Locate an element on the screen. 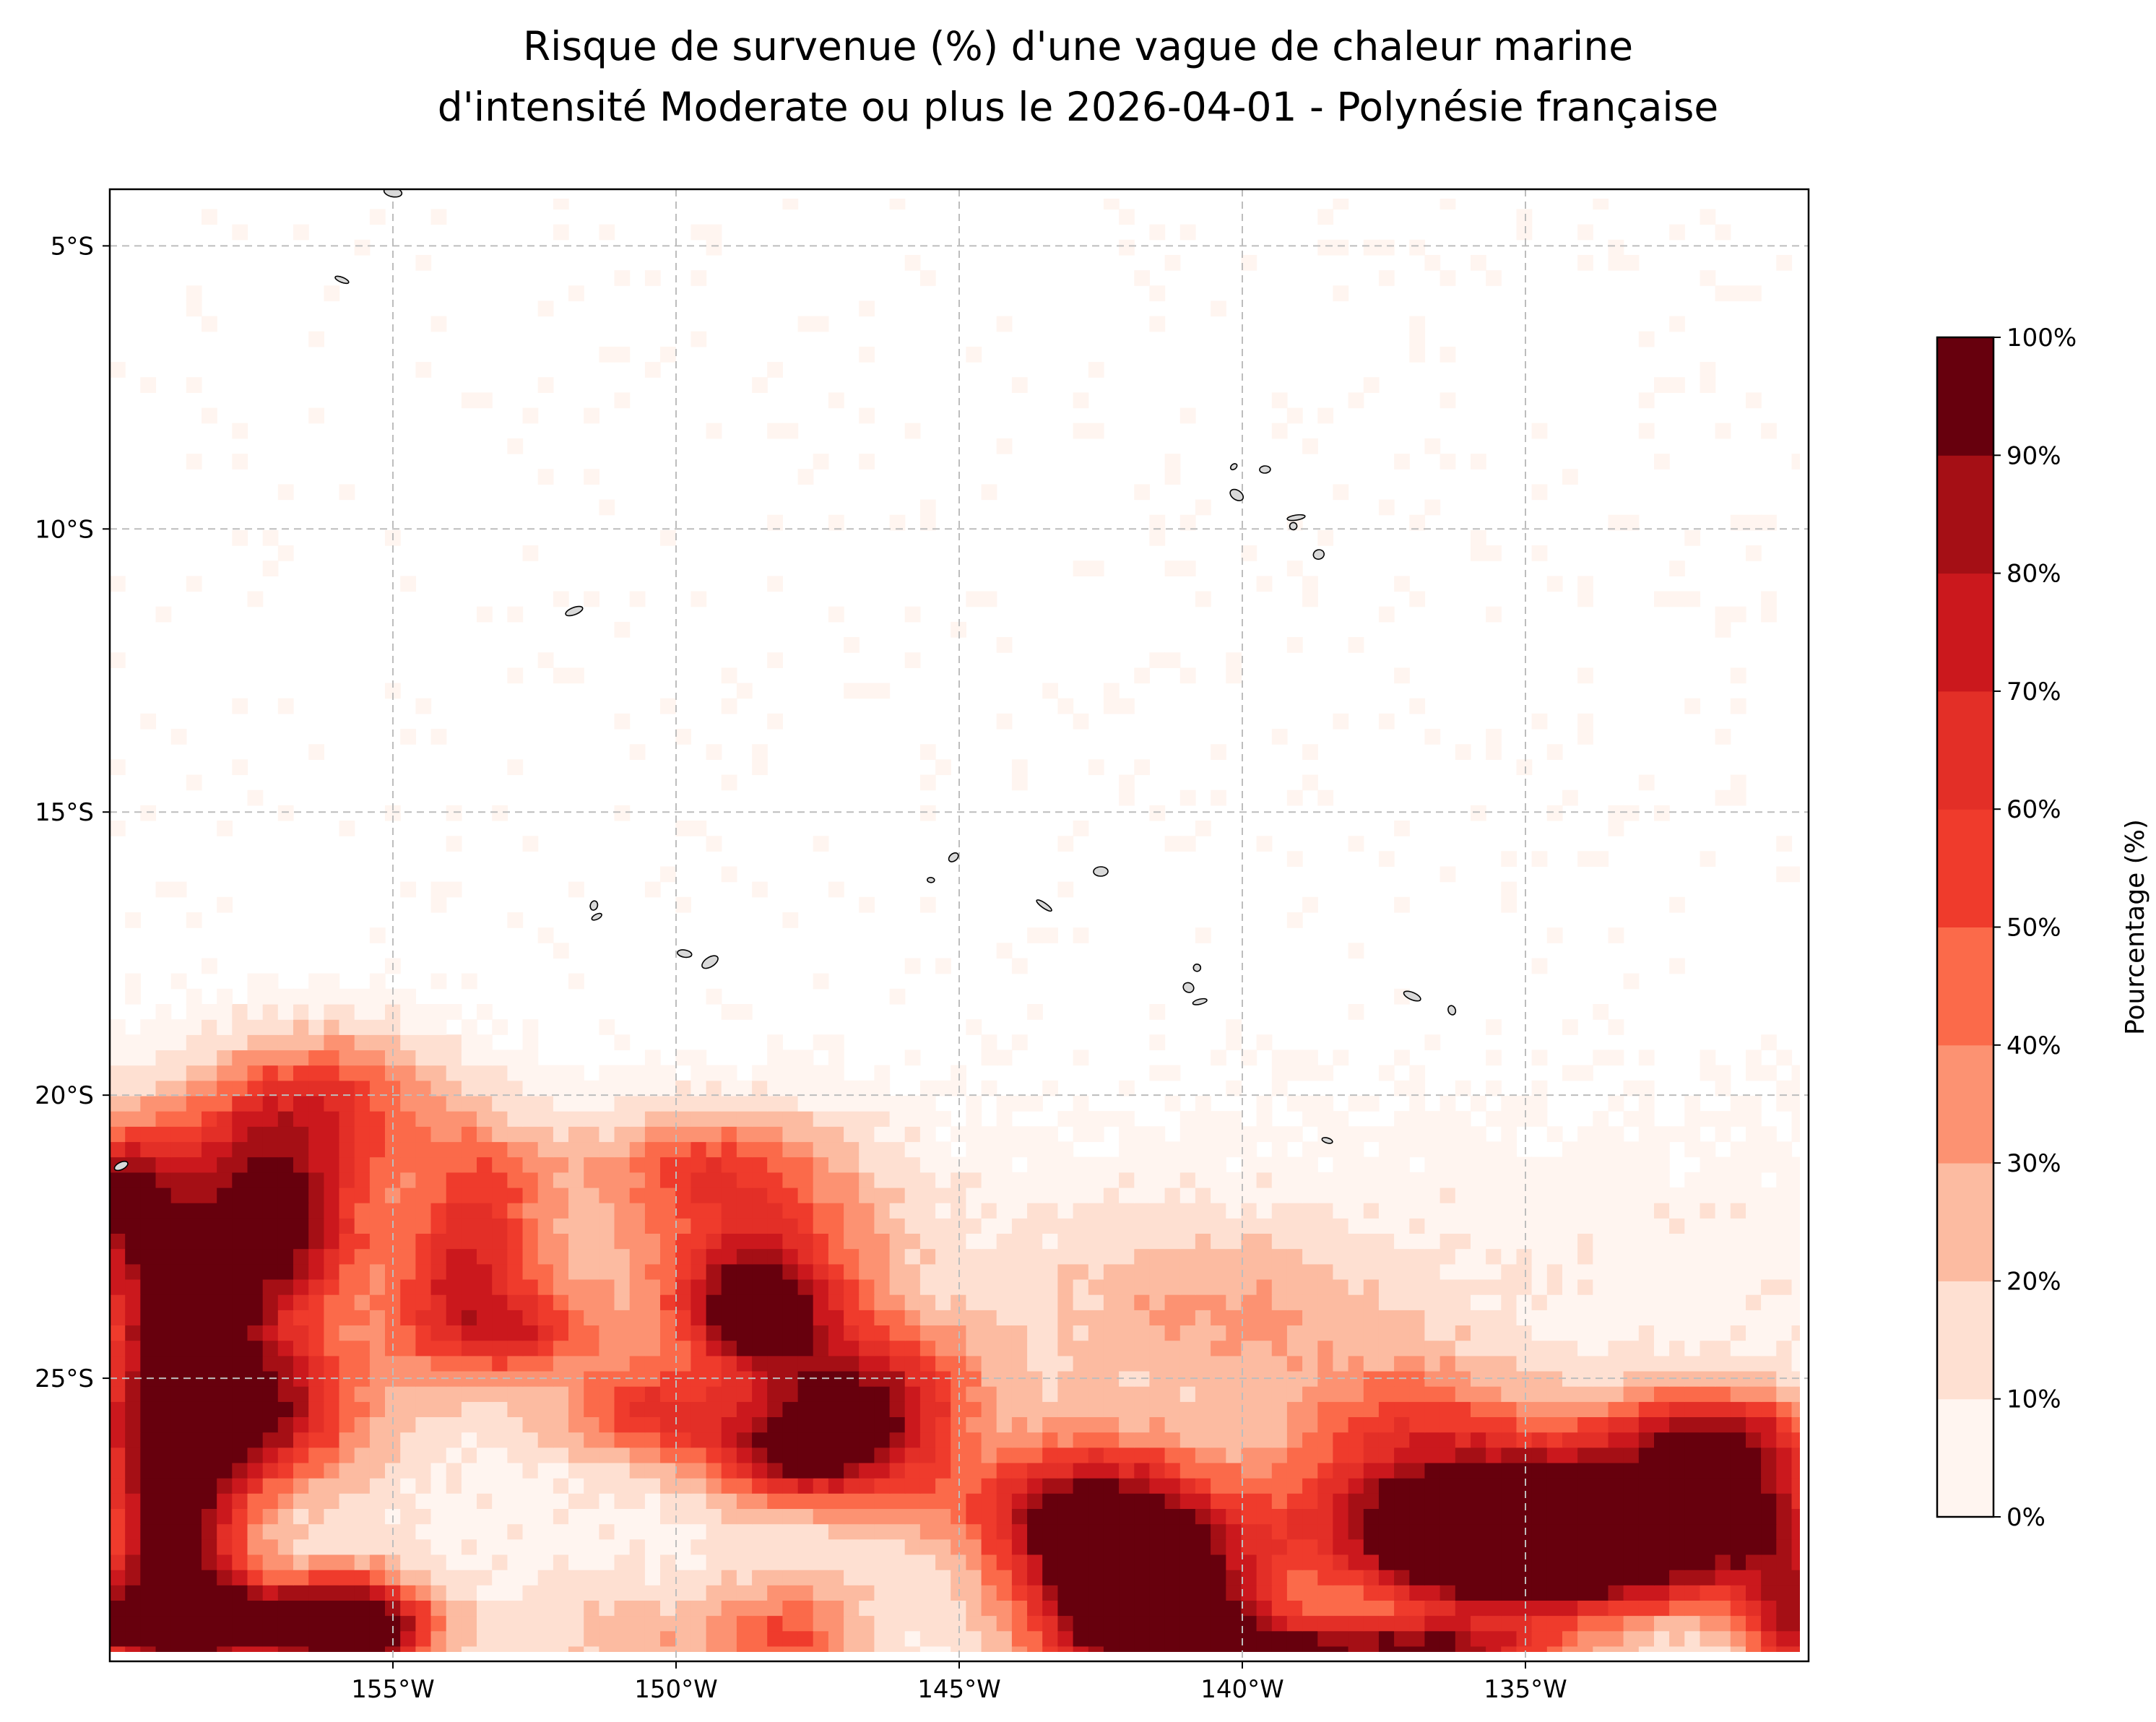 The image size is (2156, 1722). island-outline is located at coordinates (1293, 526).